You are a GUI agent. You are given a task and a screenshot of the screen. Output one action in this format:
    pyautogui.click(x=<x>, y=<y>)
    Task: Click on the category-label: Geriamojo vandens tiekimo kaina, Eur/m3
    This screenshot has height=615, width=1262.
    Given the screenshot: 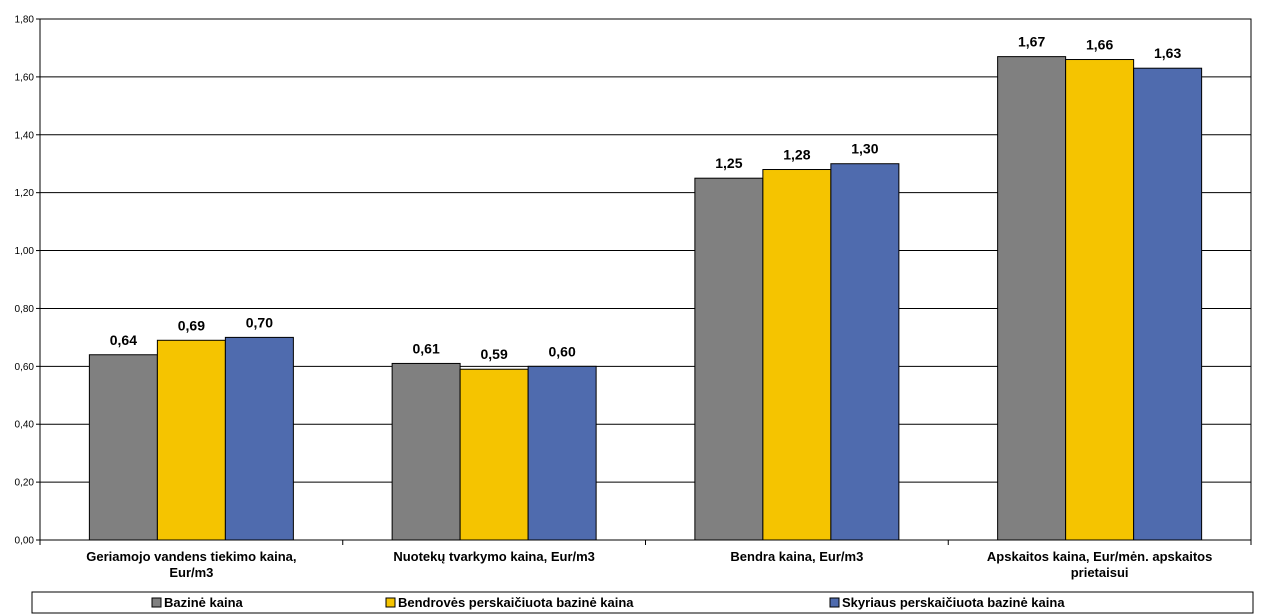 What is the action you would take?
    pyautogui.click(x=191, y=564)
    